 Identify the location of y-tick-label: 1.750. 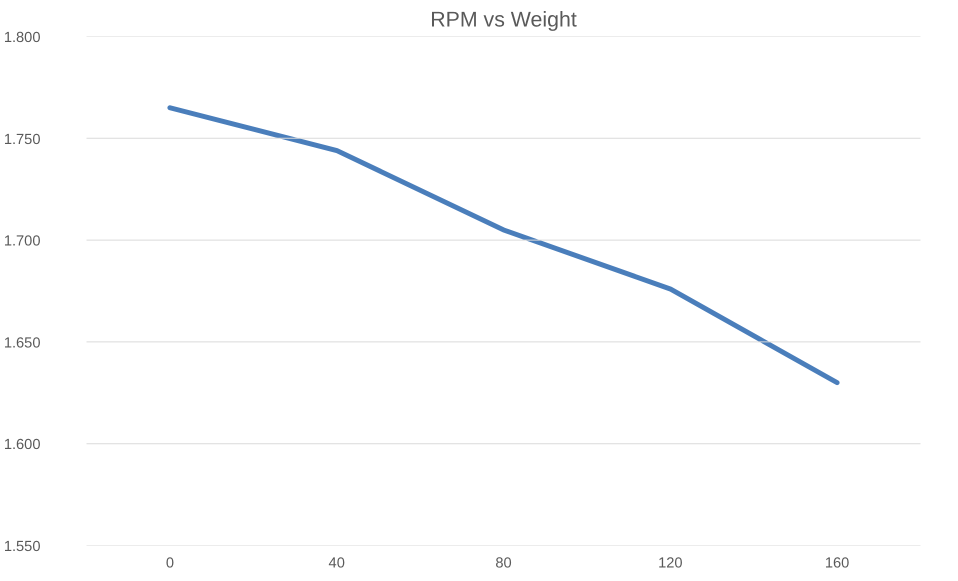
(22, 140).